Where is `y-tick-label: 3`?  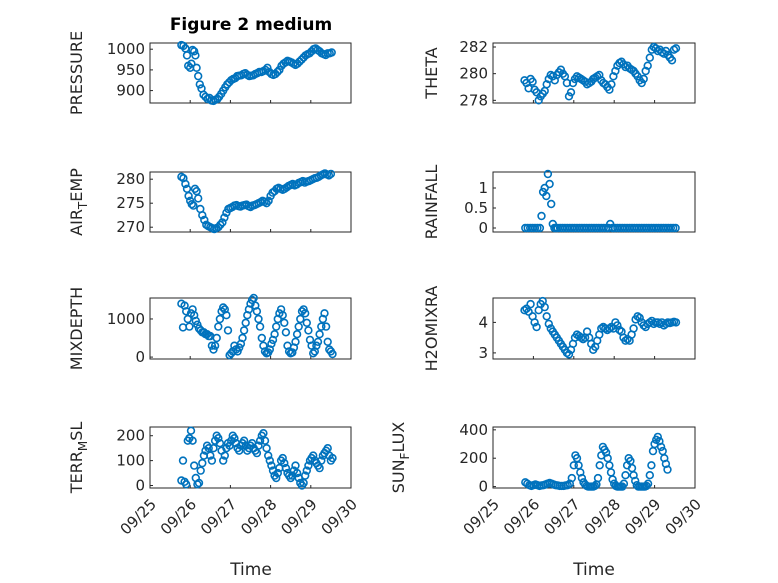
y-tick-label: 3 is located at coordinates (483, 353).